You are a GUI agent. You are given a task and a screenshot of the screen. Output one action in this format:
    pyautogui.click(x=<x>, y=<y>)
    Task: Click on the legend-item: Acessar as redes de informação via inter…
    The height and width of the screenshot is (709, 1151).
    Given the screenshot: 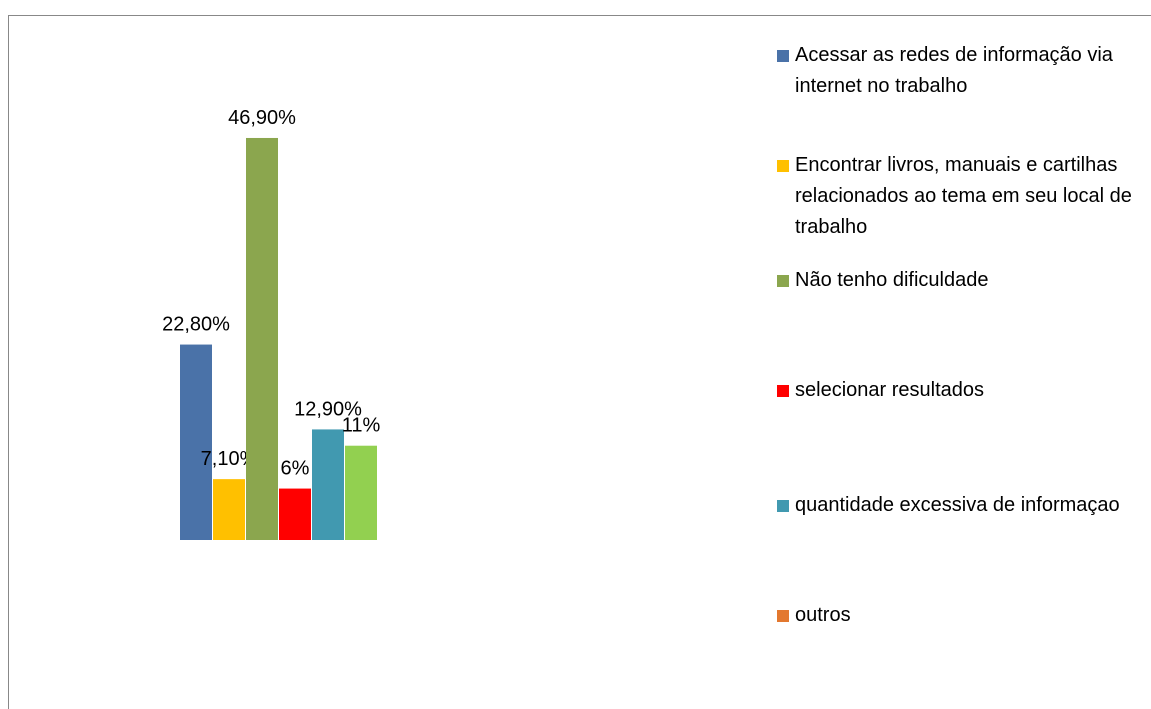 What is the action you would take?
    pyautogui.click(x=959, y=71)
    